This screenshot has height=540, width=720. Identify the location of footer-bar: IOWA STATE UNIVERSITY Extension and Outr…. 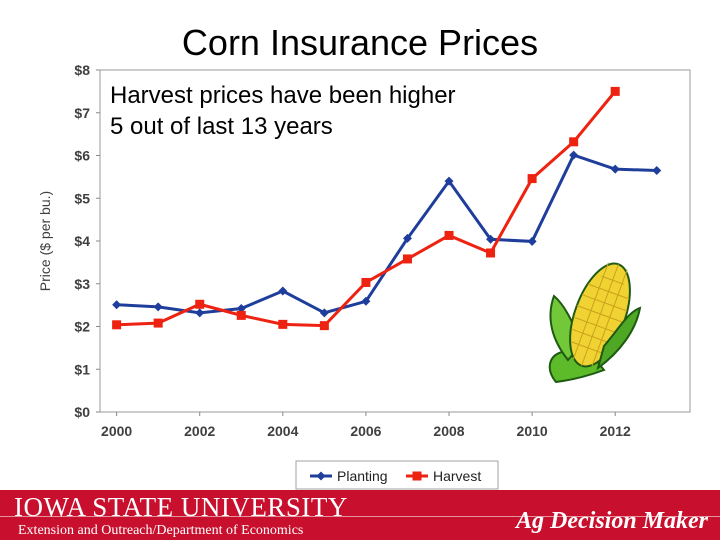
(360, 515).